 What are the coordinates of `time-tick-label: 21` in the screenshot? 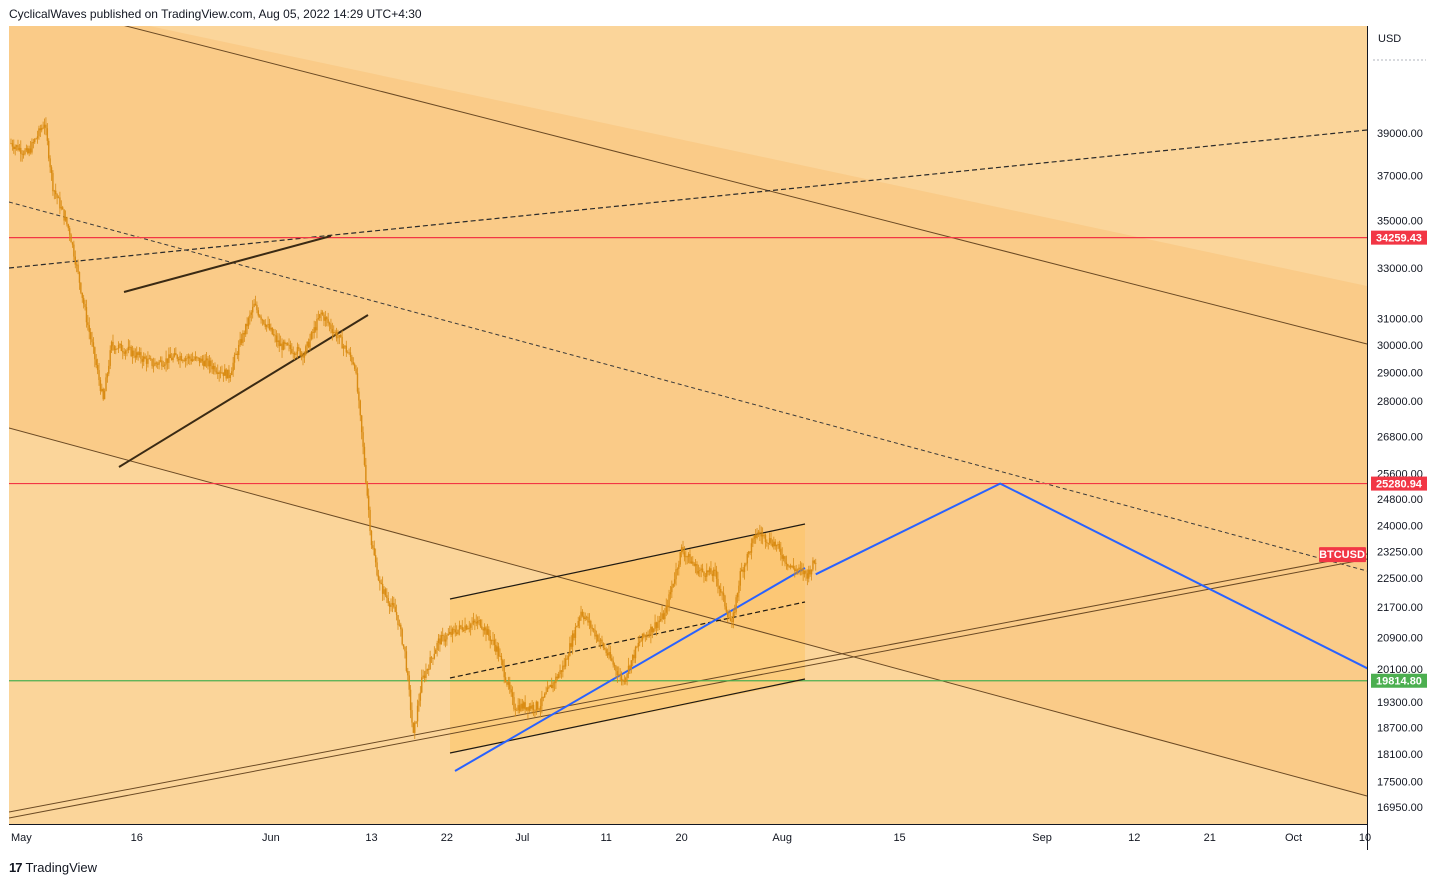 It's located at (1210, 838).